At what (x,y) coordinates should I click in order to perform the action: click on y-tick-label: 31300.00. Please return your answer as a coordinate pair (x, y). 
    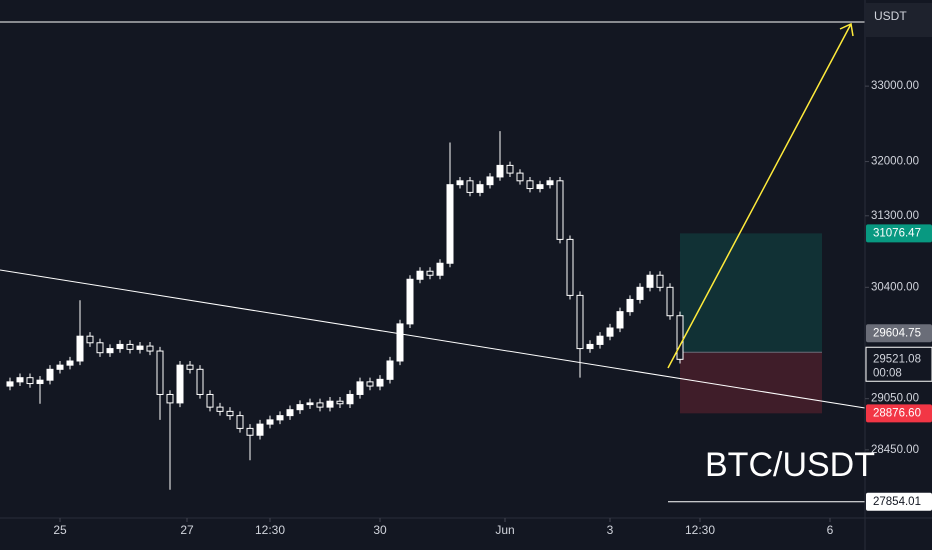
    Looking at the image, I should click on (895, 216).